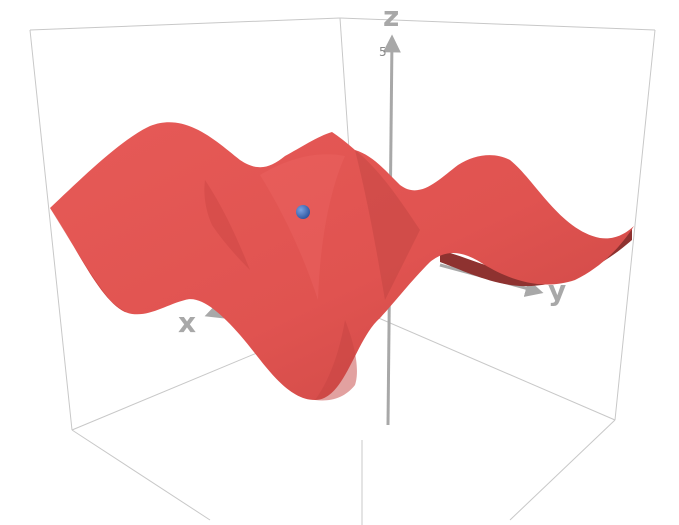 The image size is (679, 525). Describe the element at coordinates (303, 212) in the screenshot. I see `surface-point-marker` at that location.